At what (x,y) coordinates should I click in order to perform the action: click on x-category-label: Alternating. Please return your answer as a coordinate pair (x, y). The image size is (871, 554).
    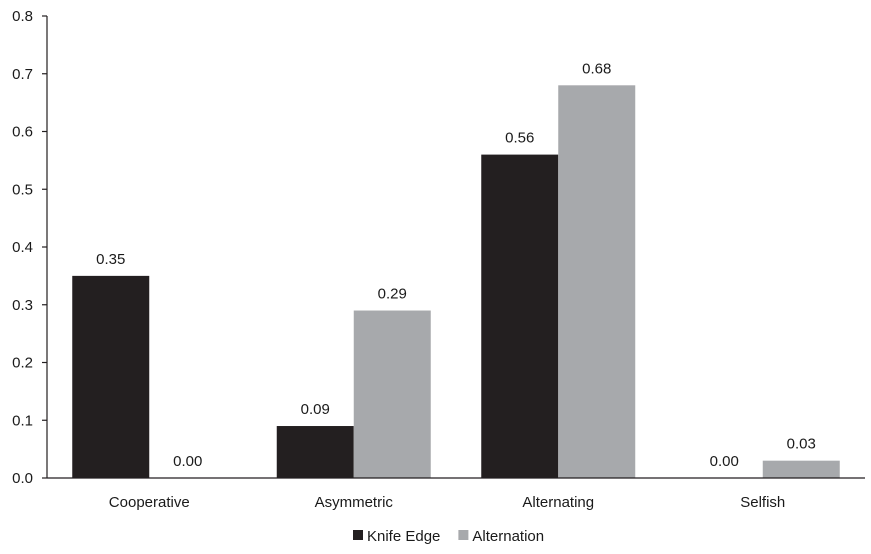
    Looking at the image, I should click on (558, 502).